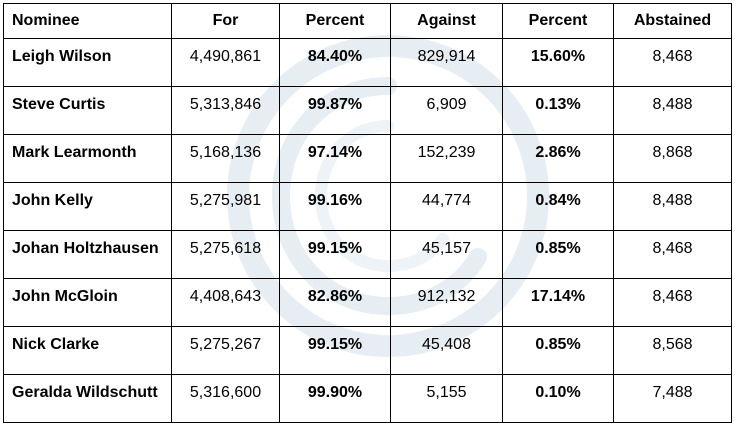 This screenshot has width=737, height=431. What do you see at coordinates (87, 302) in the screenshot?
I see `nominee-name: John McGloin` at bounding box center [87, 302].